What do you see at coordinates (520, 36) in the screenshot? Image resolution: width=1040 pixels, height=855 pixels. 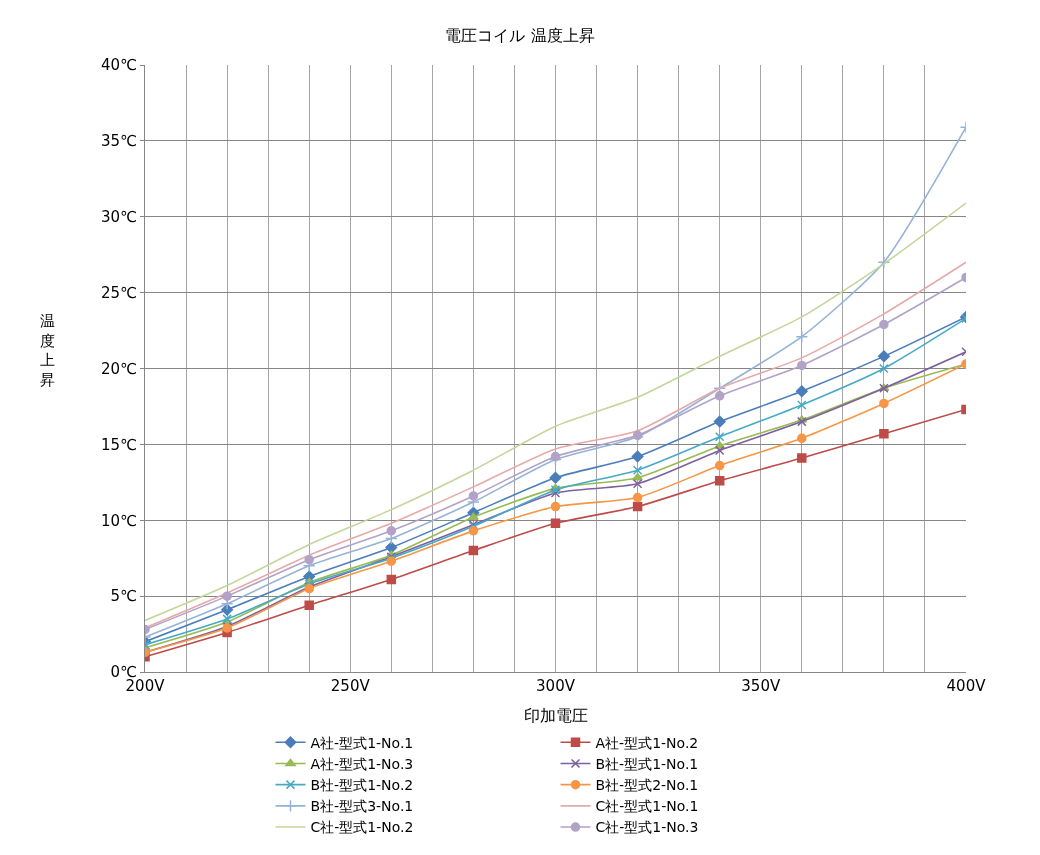 I see `chart-title: 電圧コイル 温度上昇` at bounding box center [520, 36].